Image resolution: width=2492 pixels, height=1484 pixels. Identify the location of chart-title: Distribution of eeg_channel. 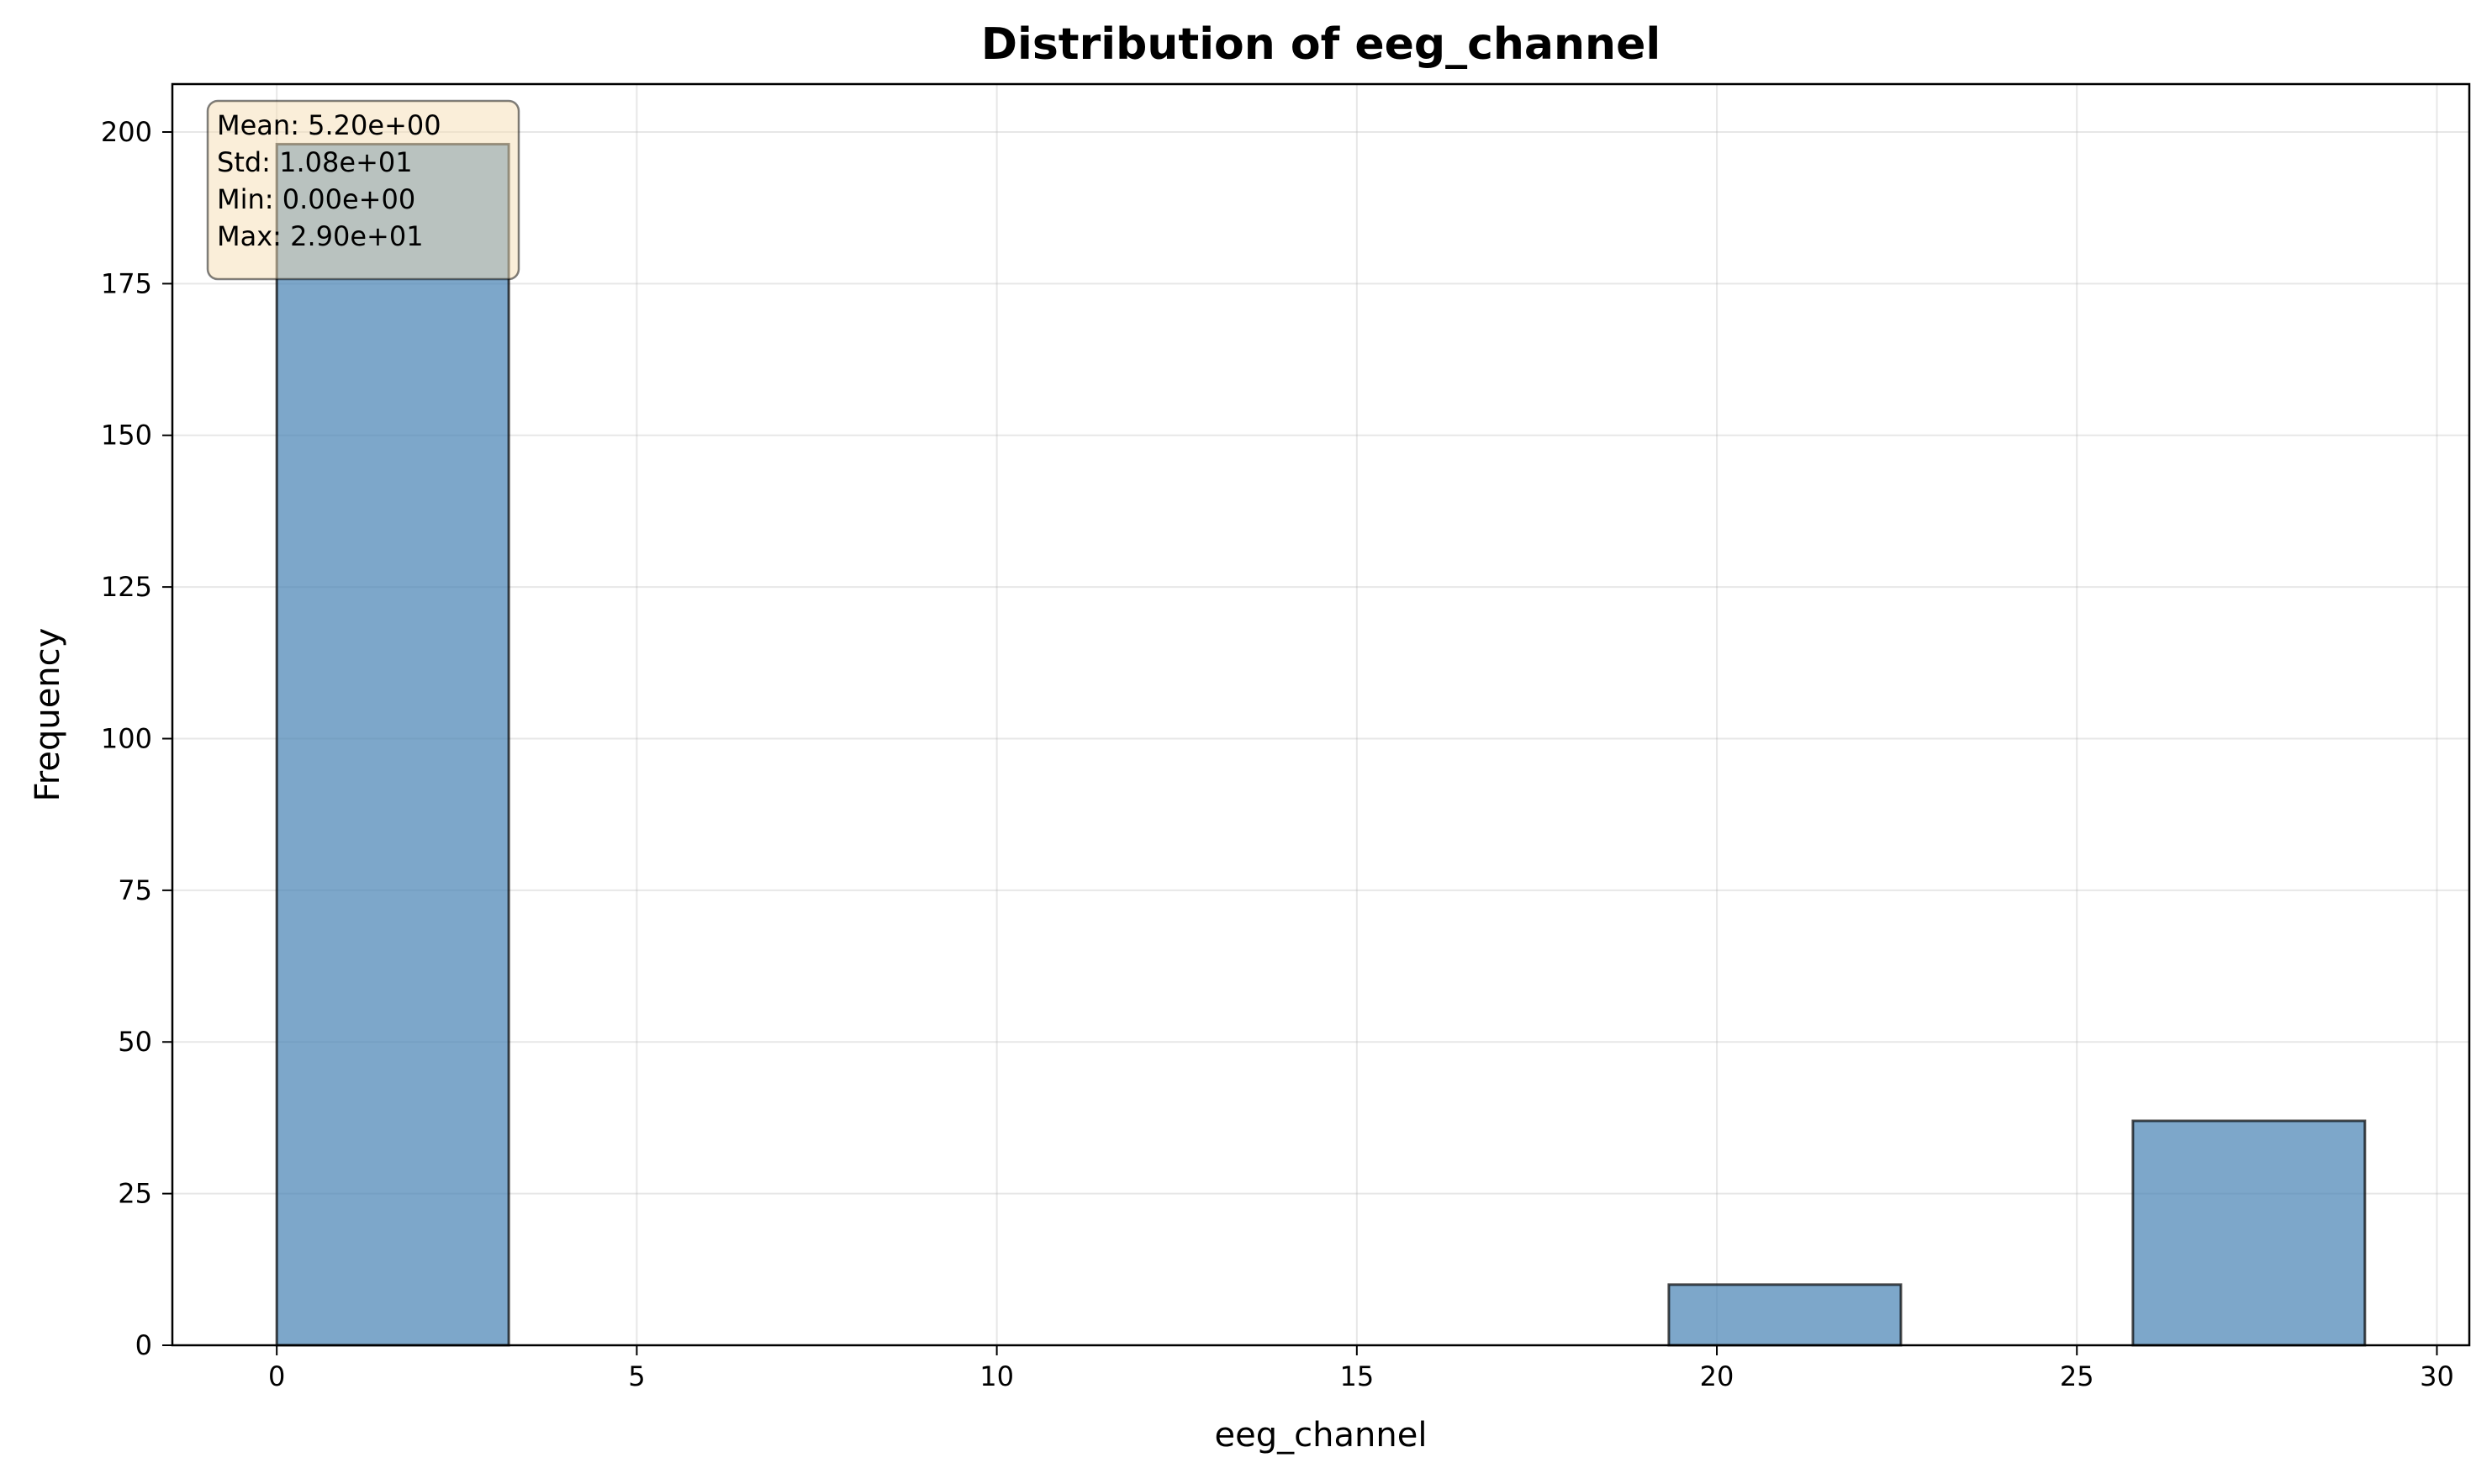
(1320, 44).